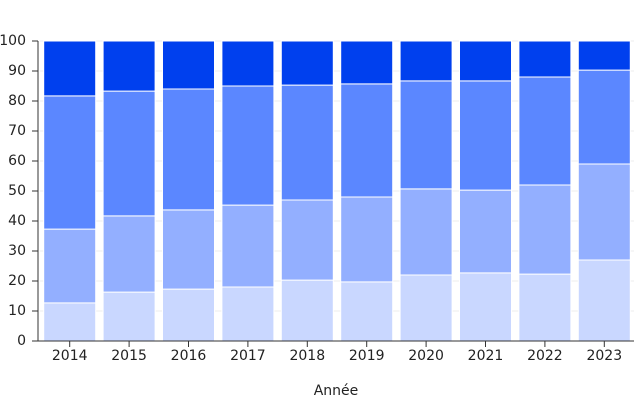 The width and height of the screenshot is (640, 400). I want to click on x-tick-label: 2019, so click(367, 356).